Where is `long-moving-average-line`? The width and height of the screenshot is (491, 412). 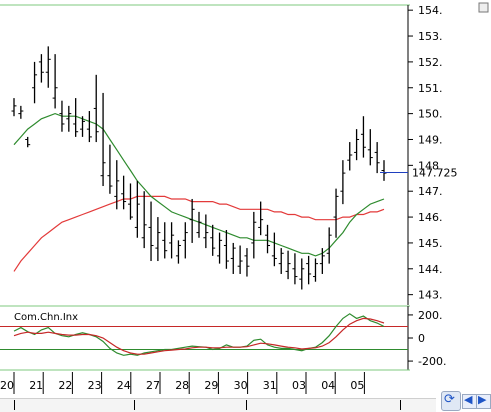
long-moving-average-line is located at coordinates (199, 233).